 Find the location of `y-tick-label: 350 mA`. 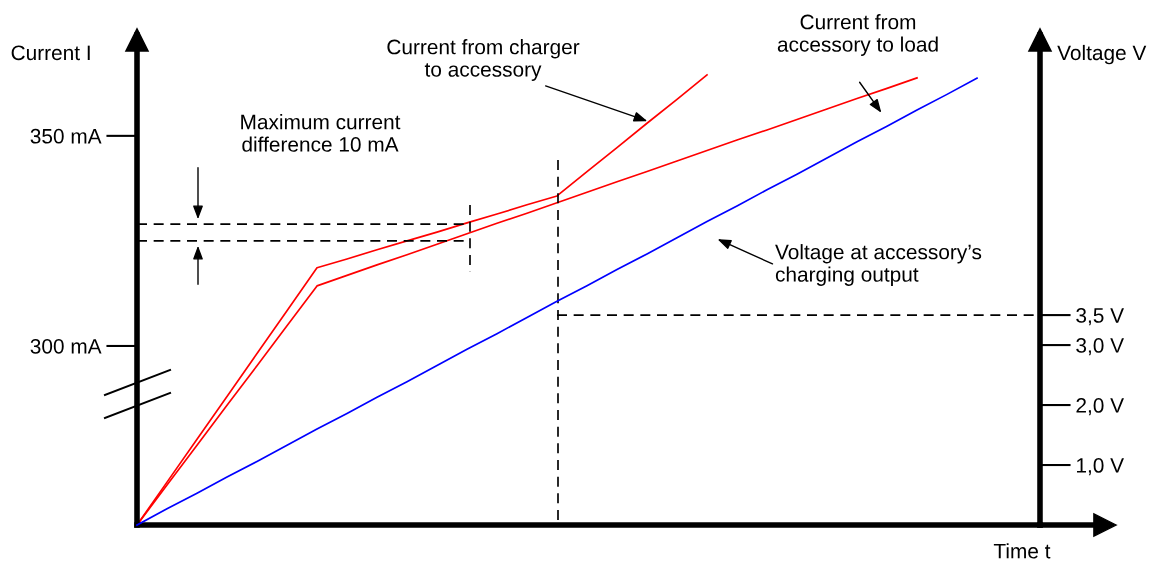

y-tick-label: 350 mA is located at coordinates (66, 136).